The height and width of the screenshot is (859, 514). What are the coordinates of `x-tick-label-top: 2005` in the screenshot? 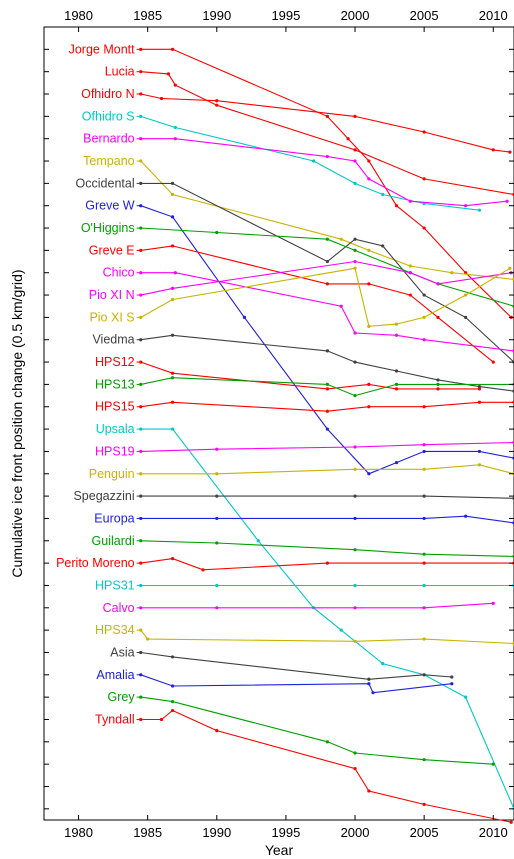 It's located at (424, 15).